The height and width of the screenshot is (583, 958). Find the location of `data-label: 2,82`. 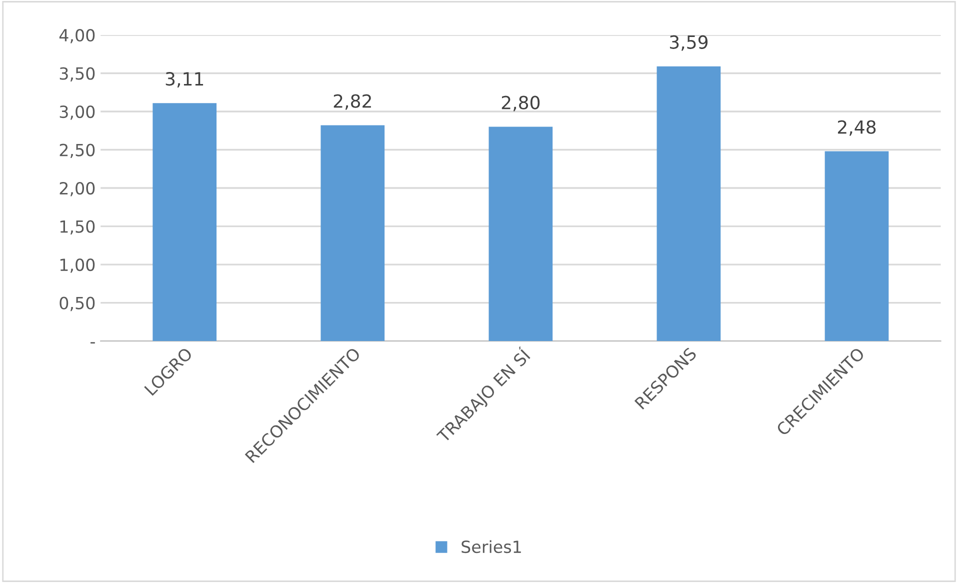

data-label: 2,82 is located at coordinates (352, 102).